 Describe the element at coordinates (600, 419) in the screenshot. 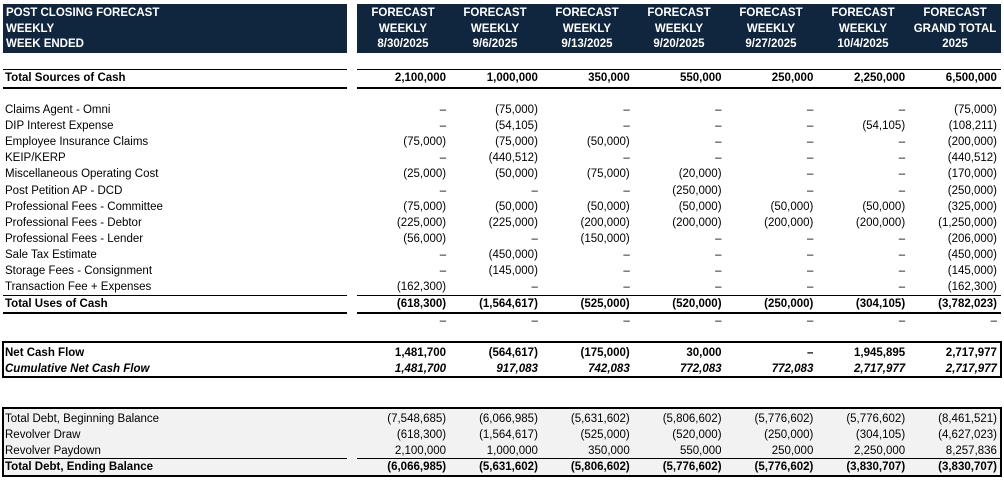

I see `cell-value: (5,631,602)` at that location.